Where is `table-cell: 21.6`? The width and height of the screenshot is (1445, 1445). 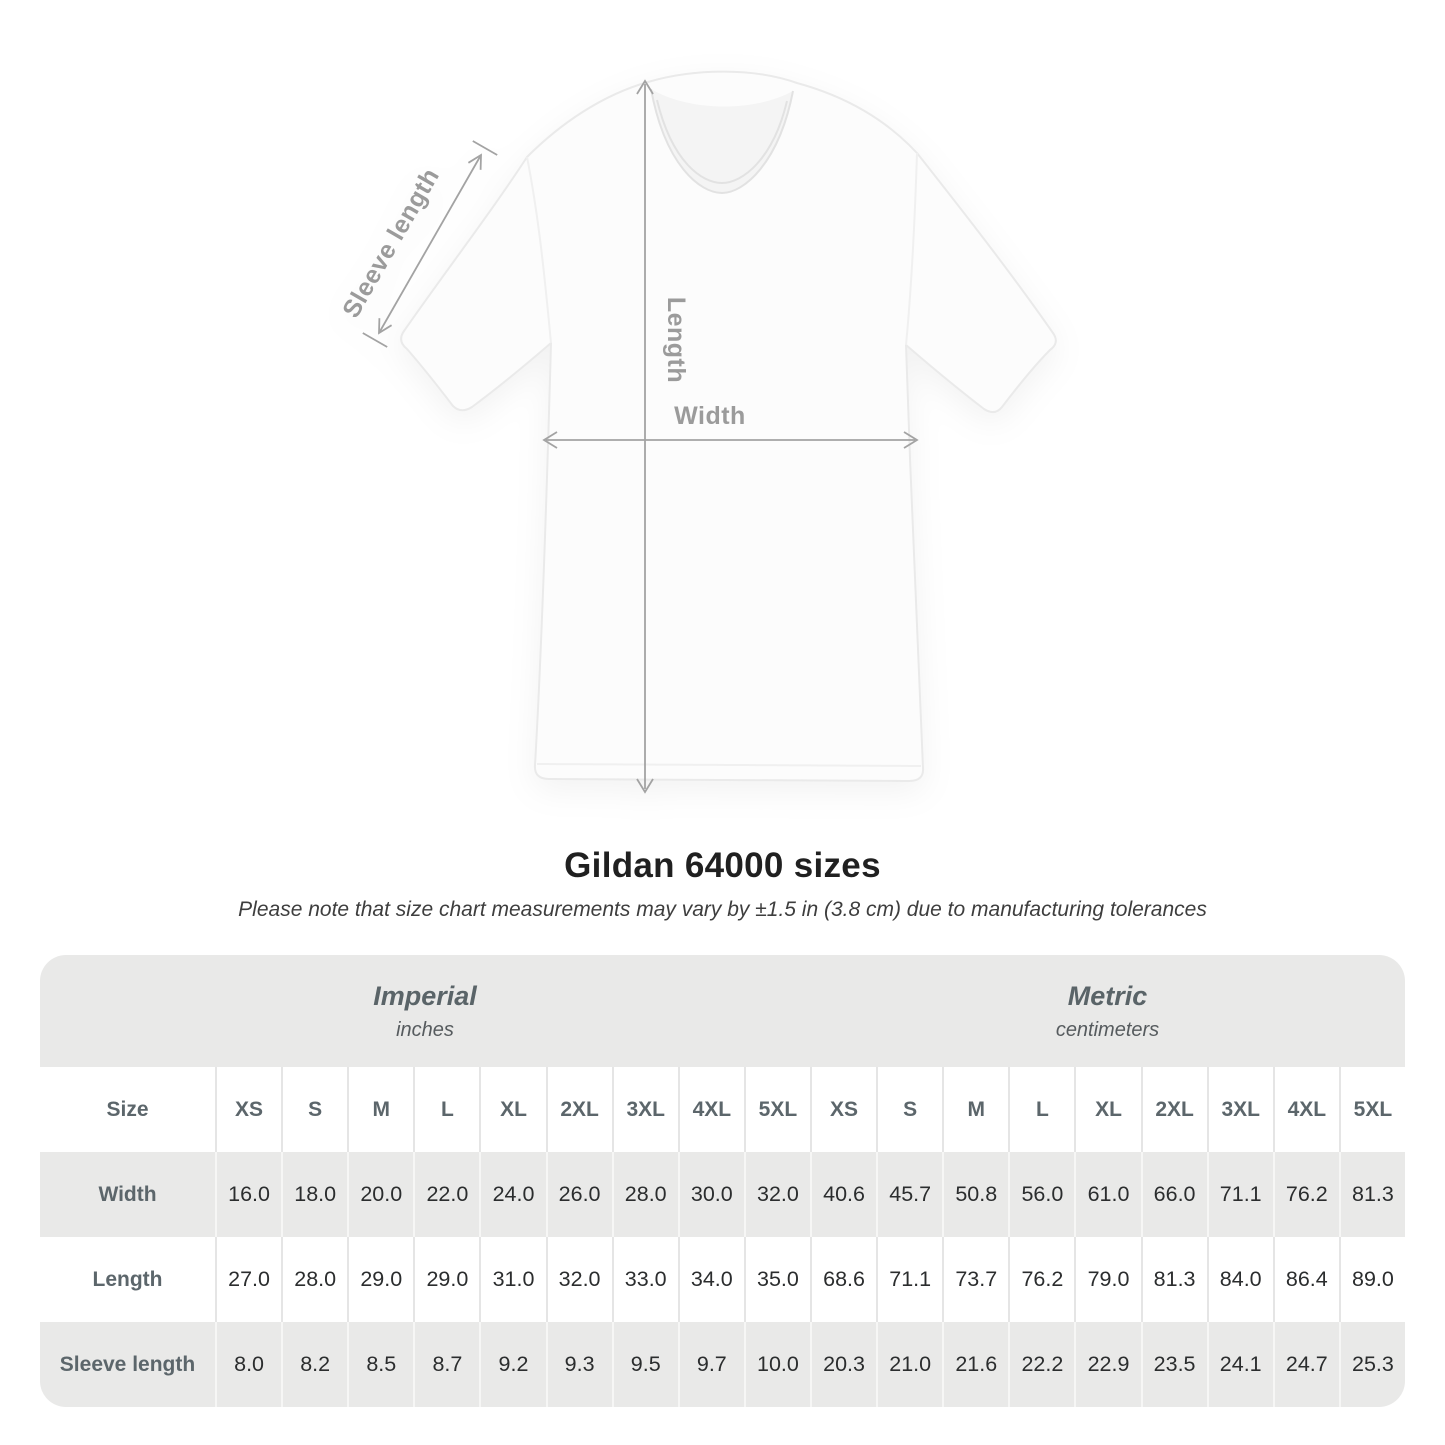
table-cell: 21.6 is located at coordinates (975, 1364).